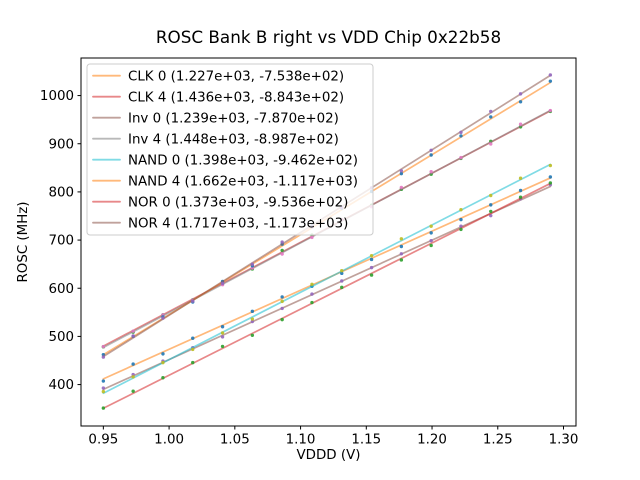 This screenshot has height=480, width=640. Describe the element at coordinates (432, 440) in the screenshot. I see `x-tick-label: 1.20` at that location.